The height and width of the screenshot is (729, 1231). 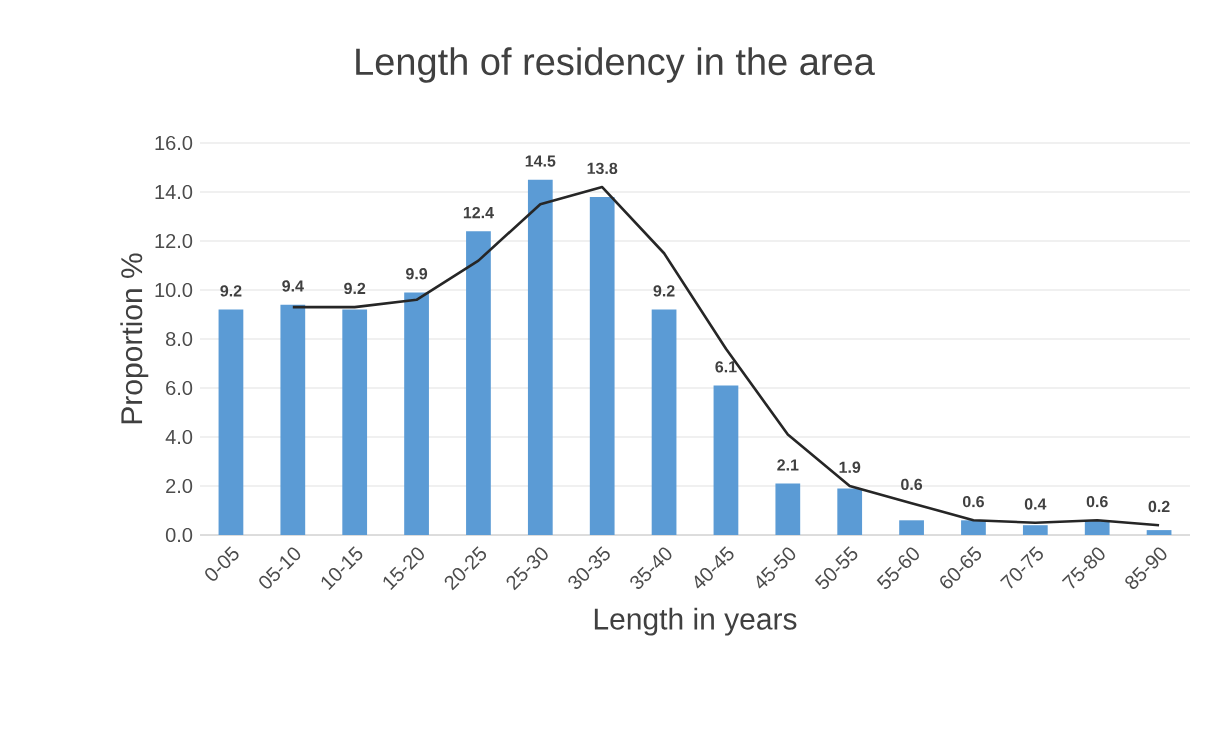 I want to click on data-label: 14.5, so click(x=540, y=161).